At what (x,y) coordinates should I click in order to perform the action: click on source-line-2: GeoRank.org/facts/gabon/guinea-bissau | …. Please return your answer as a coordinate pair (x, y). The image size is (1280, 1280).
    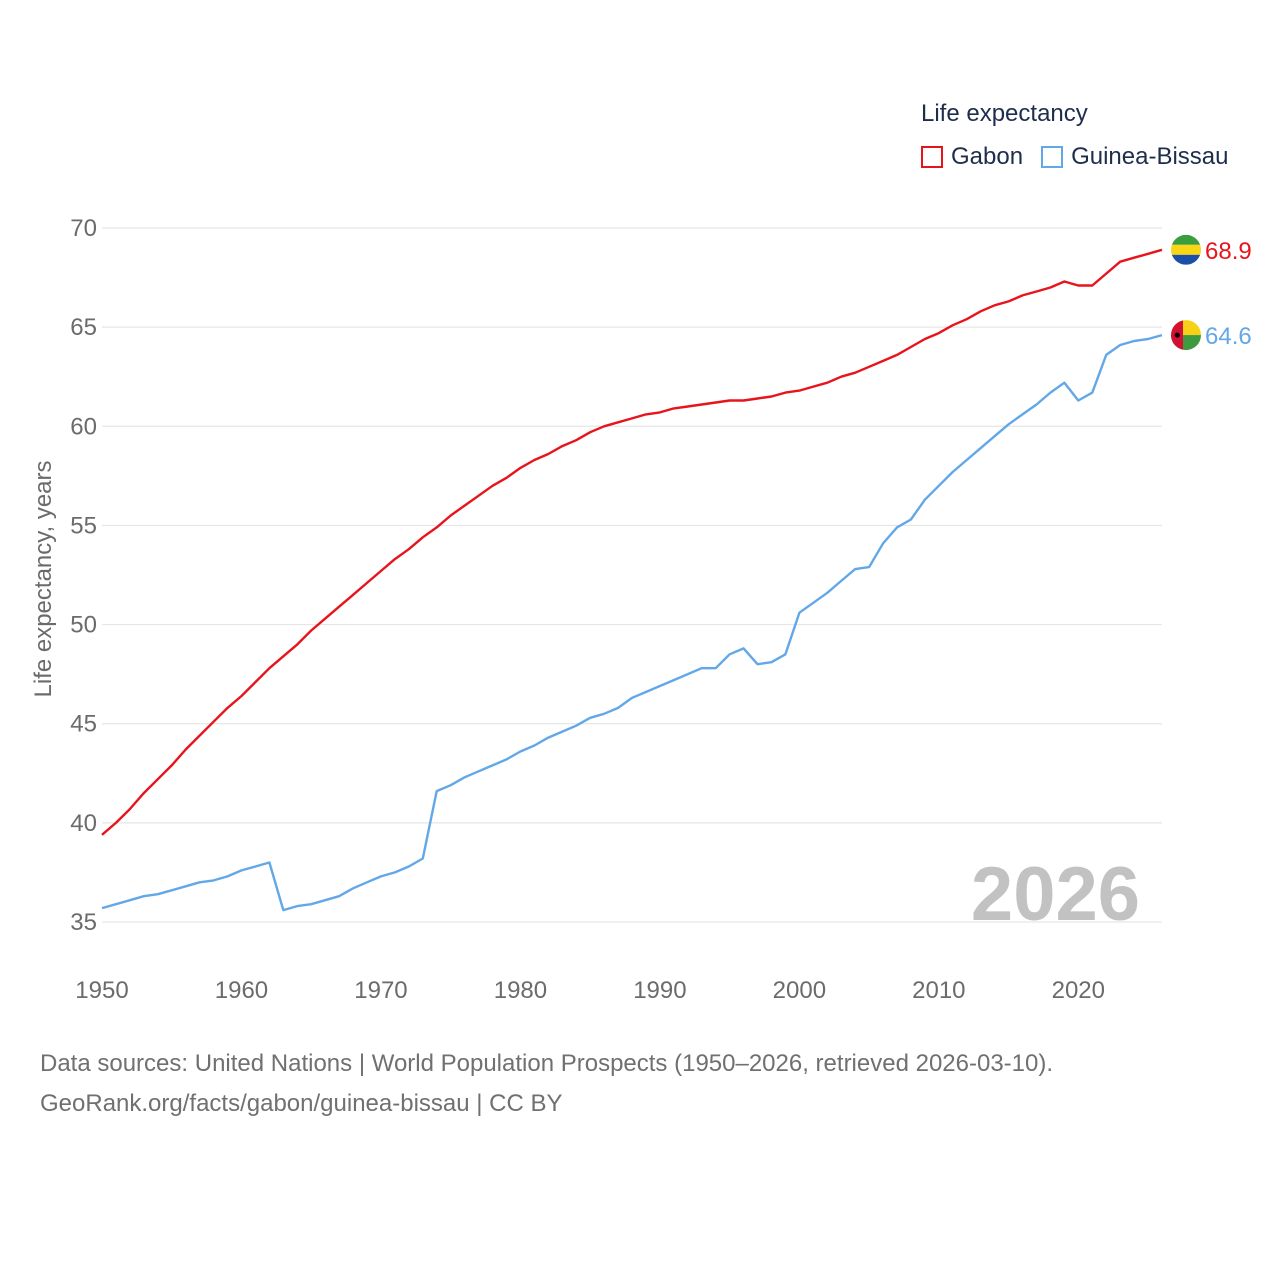
    Looking at the image, I should click on (301, 1103).